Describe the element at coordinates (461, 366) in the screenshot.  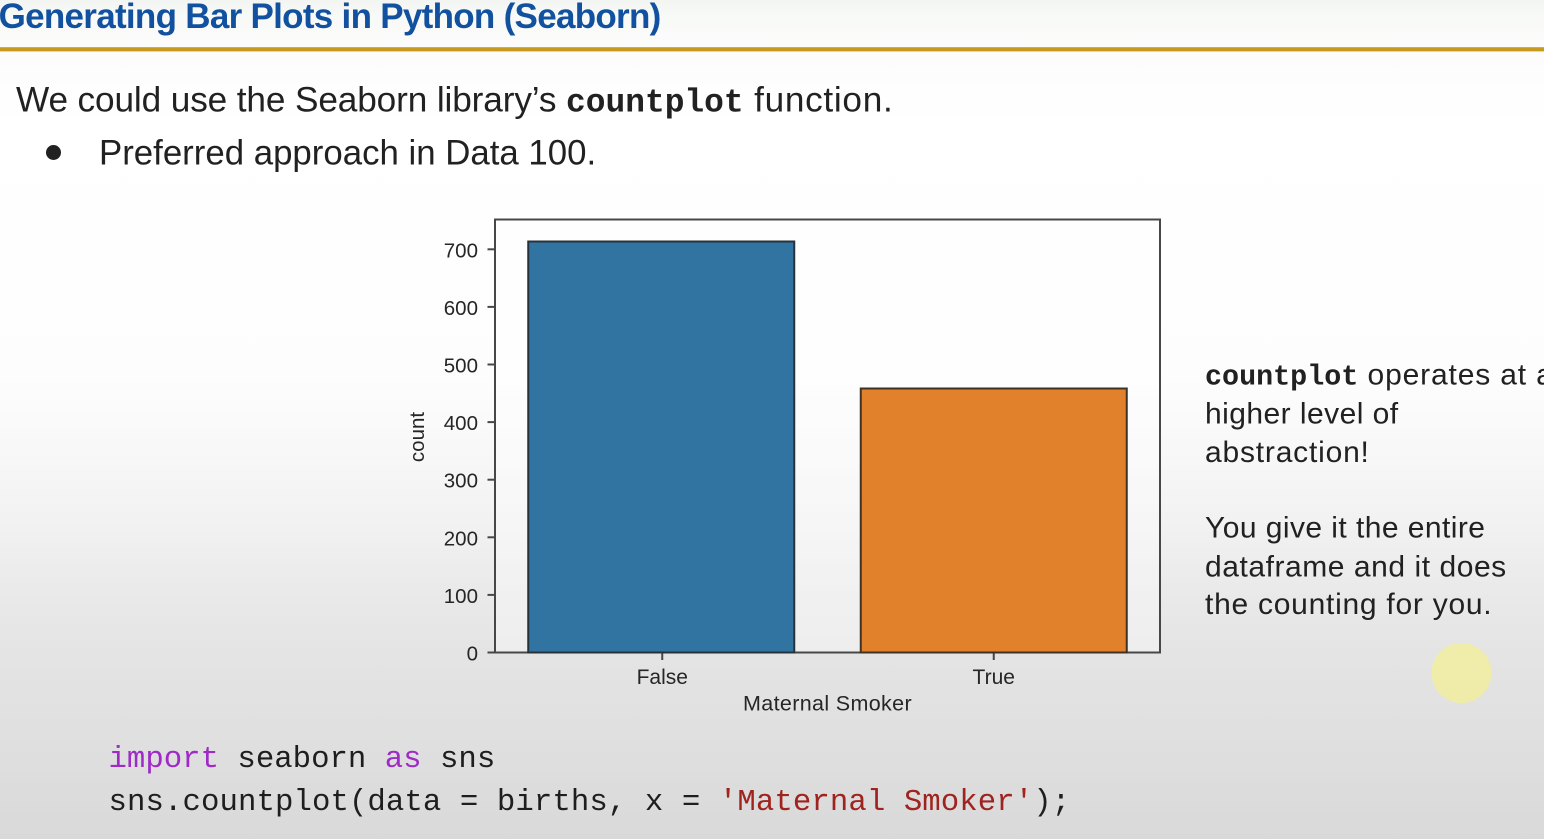
I see `svg-text: 500` at that location.